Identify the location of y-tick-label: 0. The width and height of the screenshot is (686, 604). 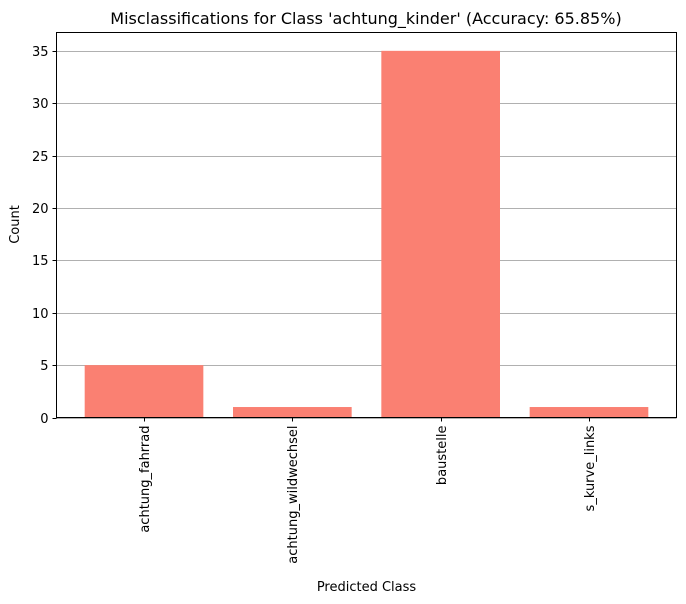
(44, 419).